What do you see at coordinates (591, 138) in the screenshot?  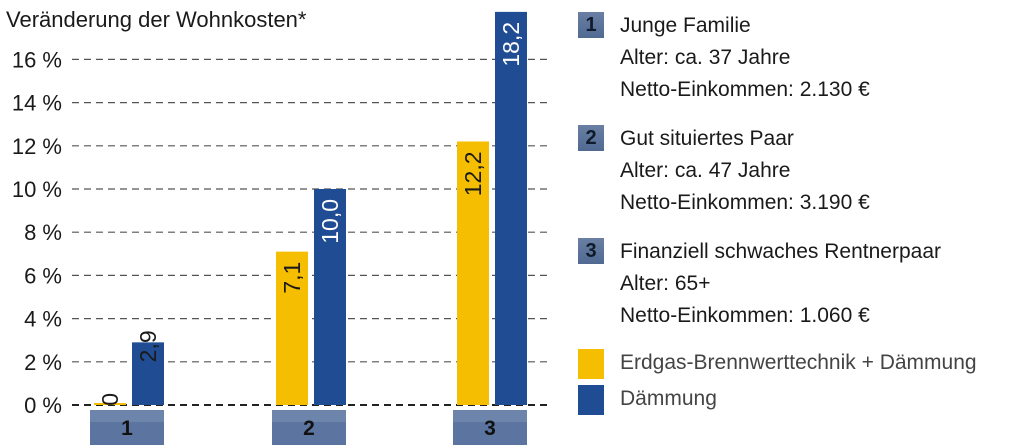 I see `group-2-number: 2` at bounding box center [591, 138].